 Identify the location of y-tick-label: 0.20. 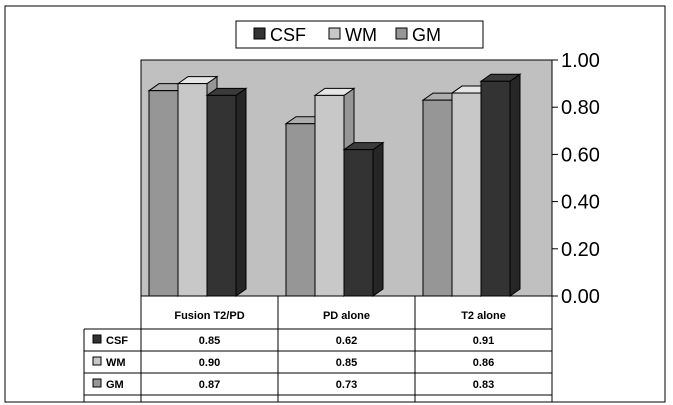
(580, 250).